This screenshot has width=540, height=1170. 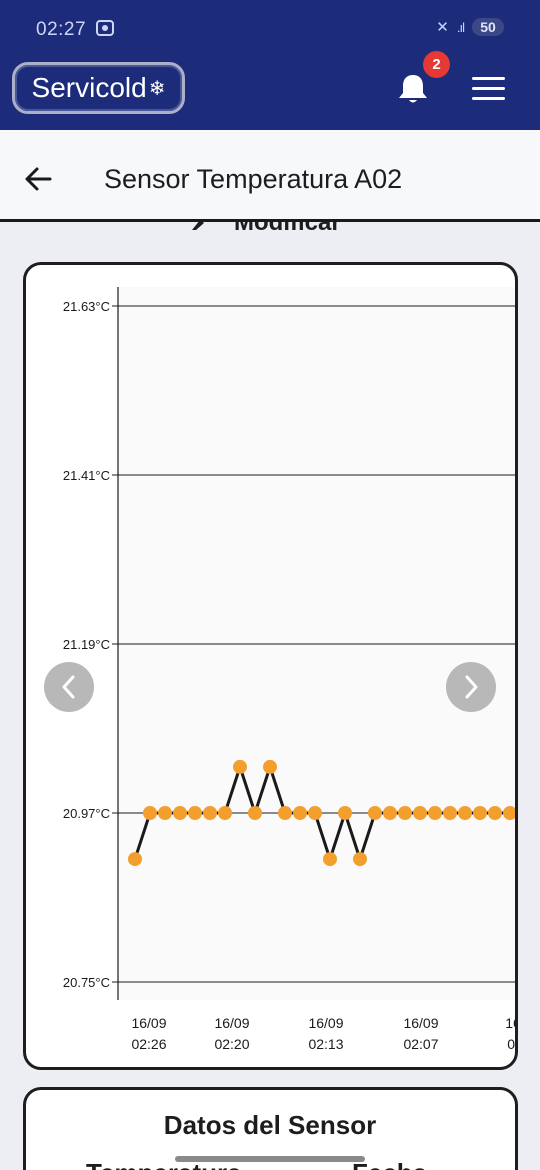 What do you see at coordinates (325, 1044) in the screenshot?
I see `x-tick-time: 02:13` at bounding box center [325, 1044].